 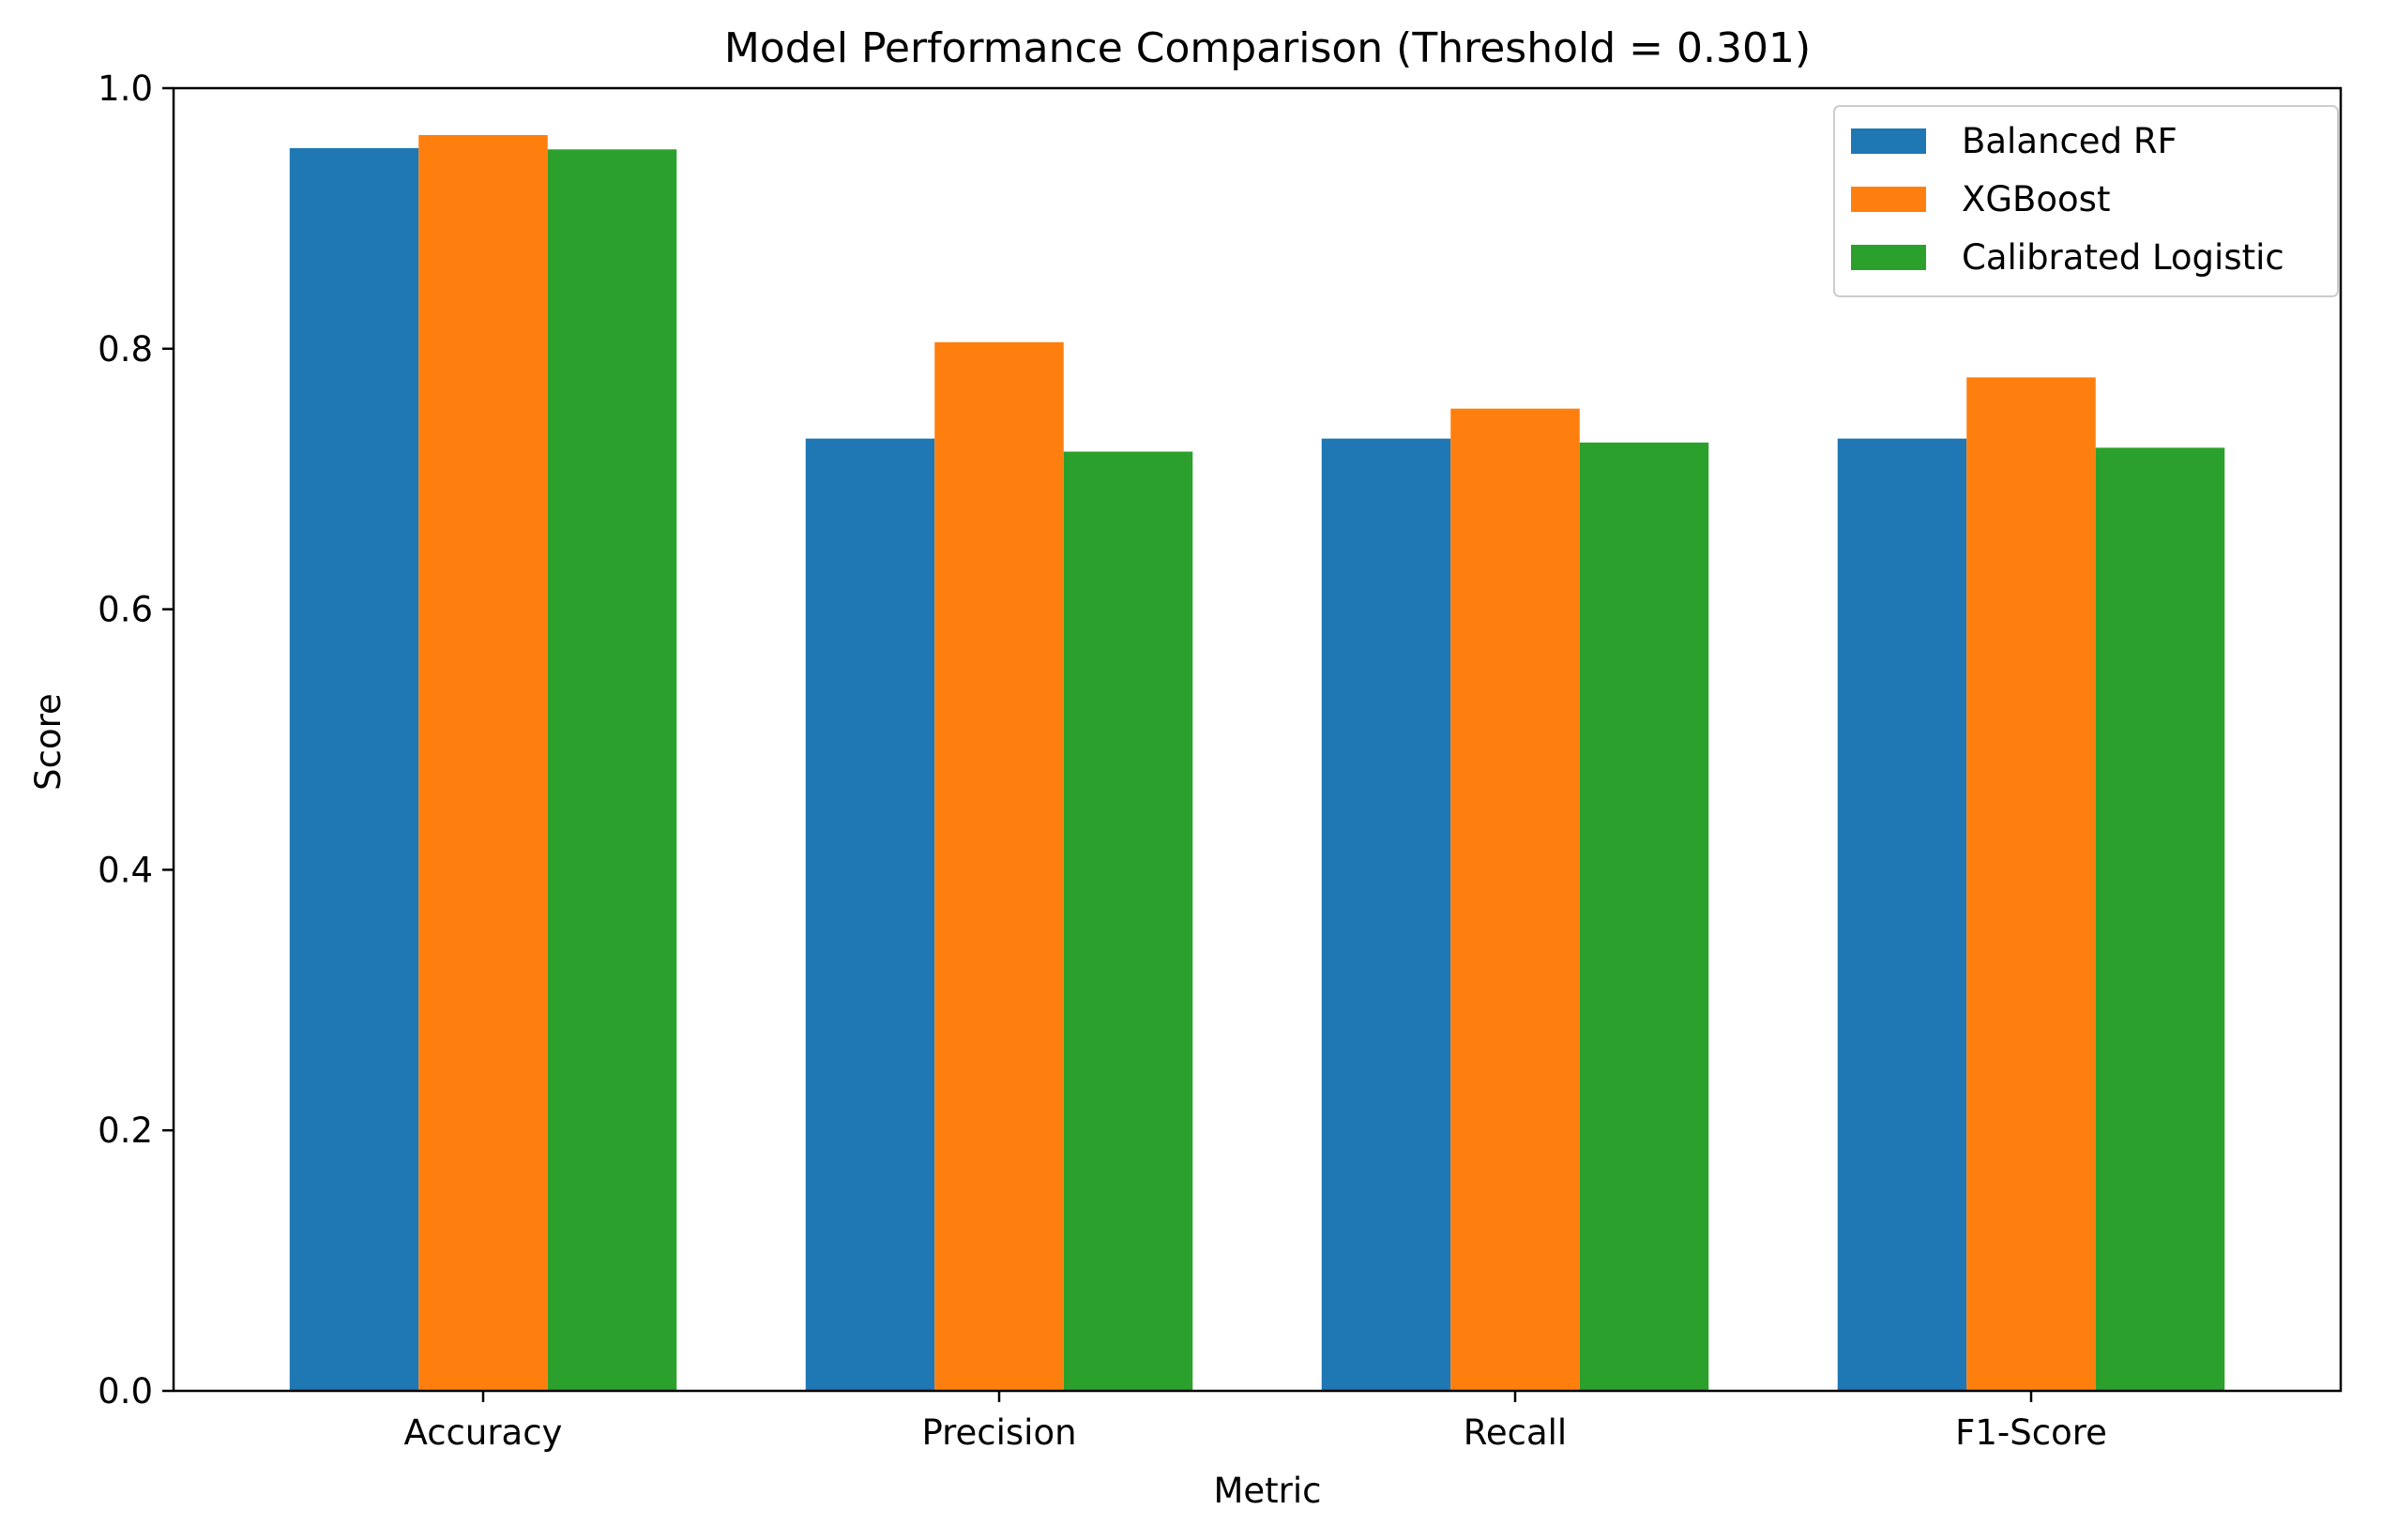 I want to click on y-tick-label: 1.0, so click(x=125, y=88).